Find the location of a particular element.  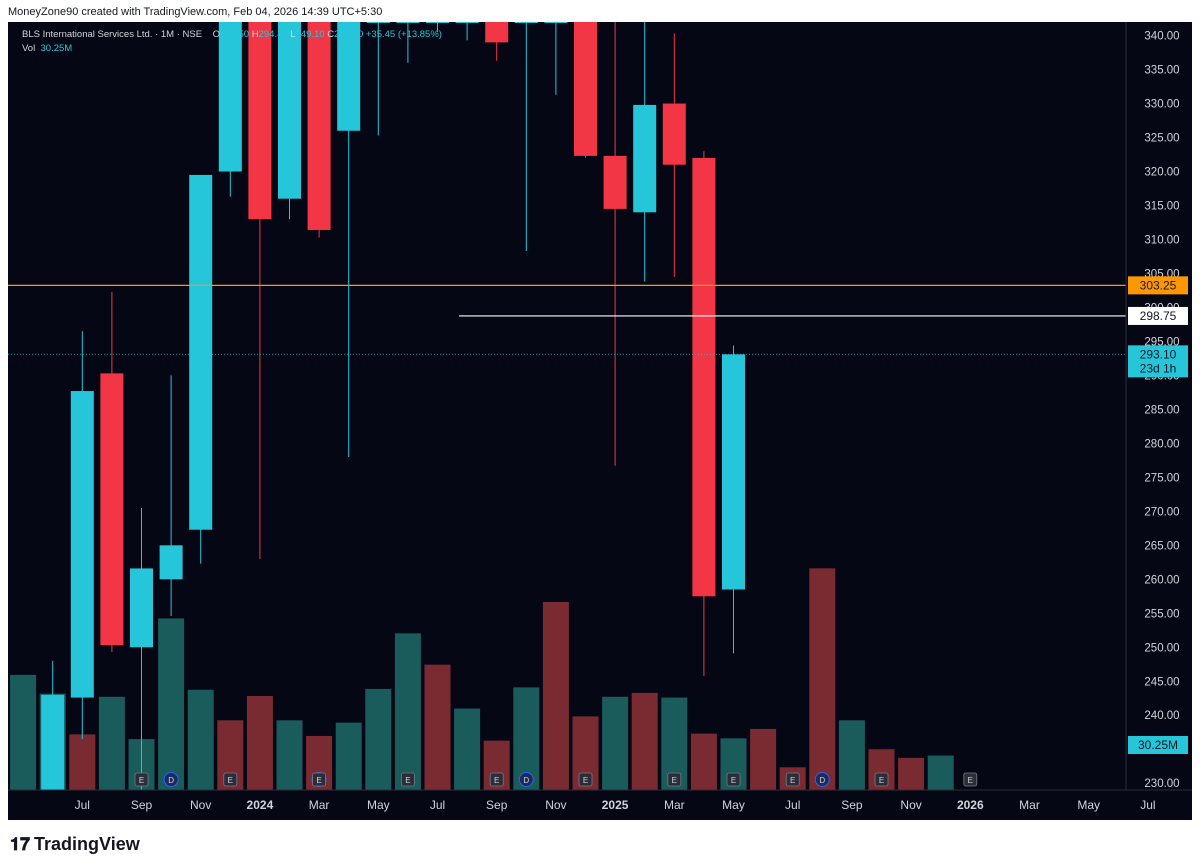

price-tick-label: 270.00 is located at coordinates (1161, 512).